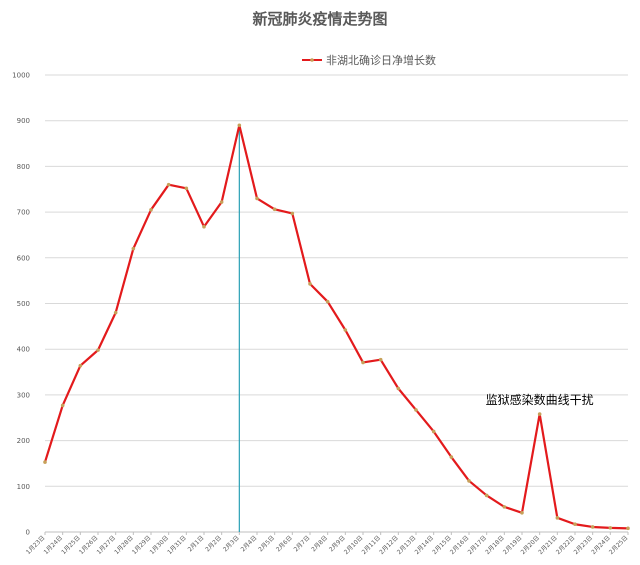 This screenshot has width=640, height=565. Describe the element at coordinates (302, 543) in the screenshot. I see `x-tick-label: 2月7日` at that location.